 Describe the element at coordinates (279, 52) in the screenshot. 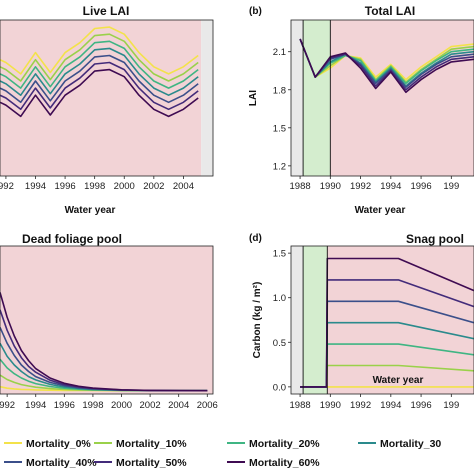

I see `y-tick-label: 2.1` at that location.